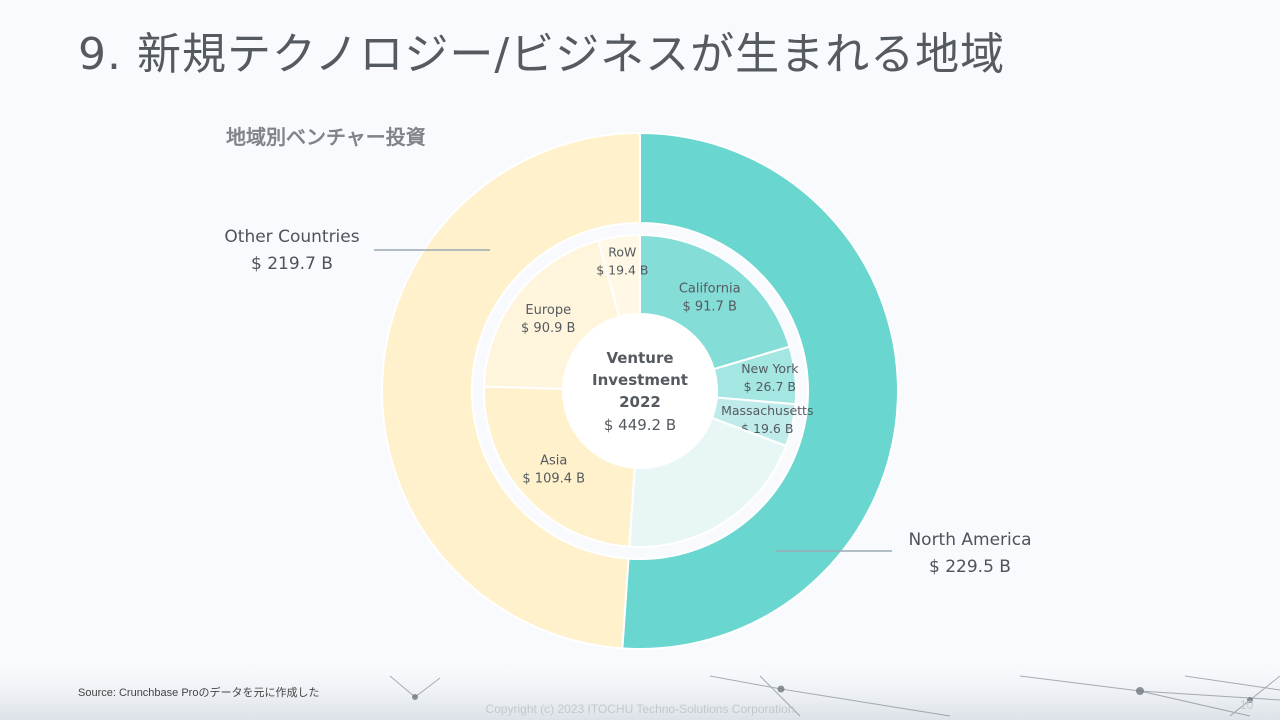  What do you see at coordinates (548, 328) in the screenshot?
I see `inner-value-europe: $ 90.9 B` at bounding box center [548, 328].